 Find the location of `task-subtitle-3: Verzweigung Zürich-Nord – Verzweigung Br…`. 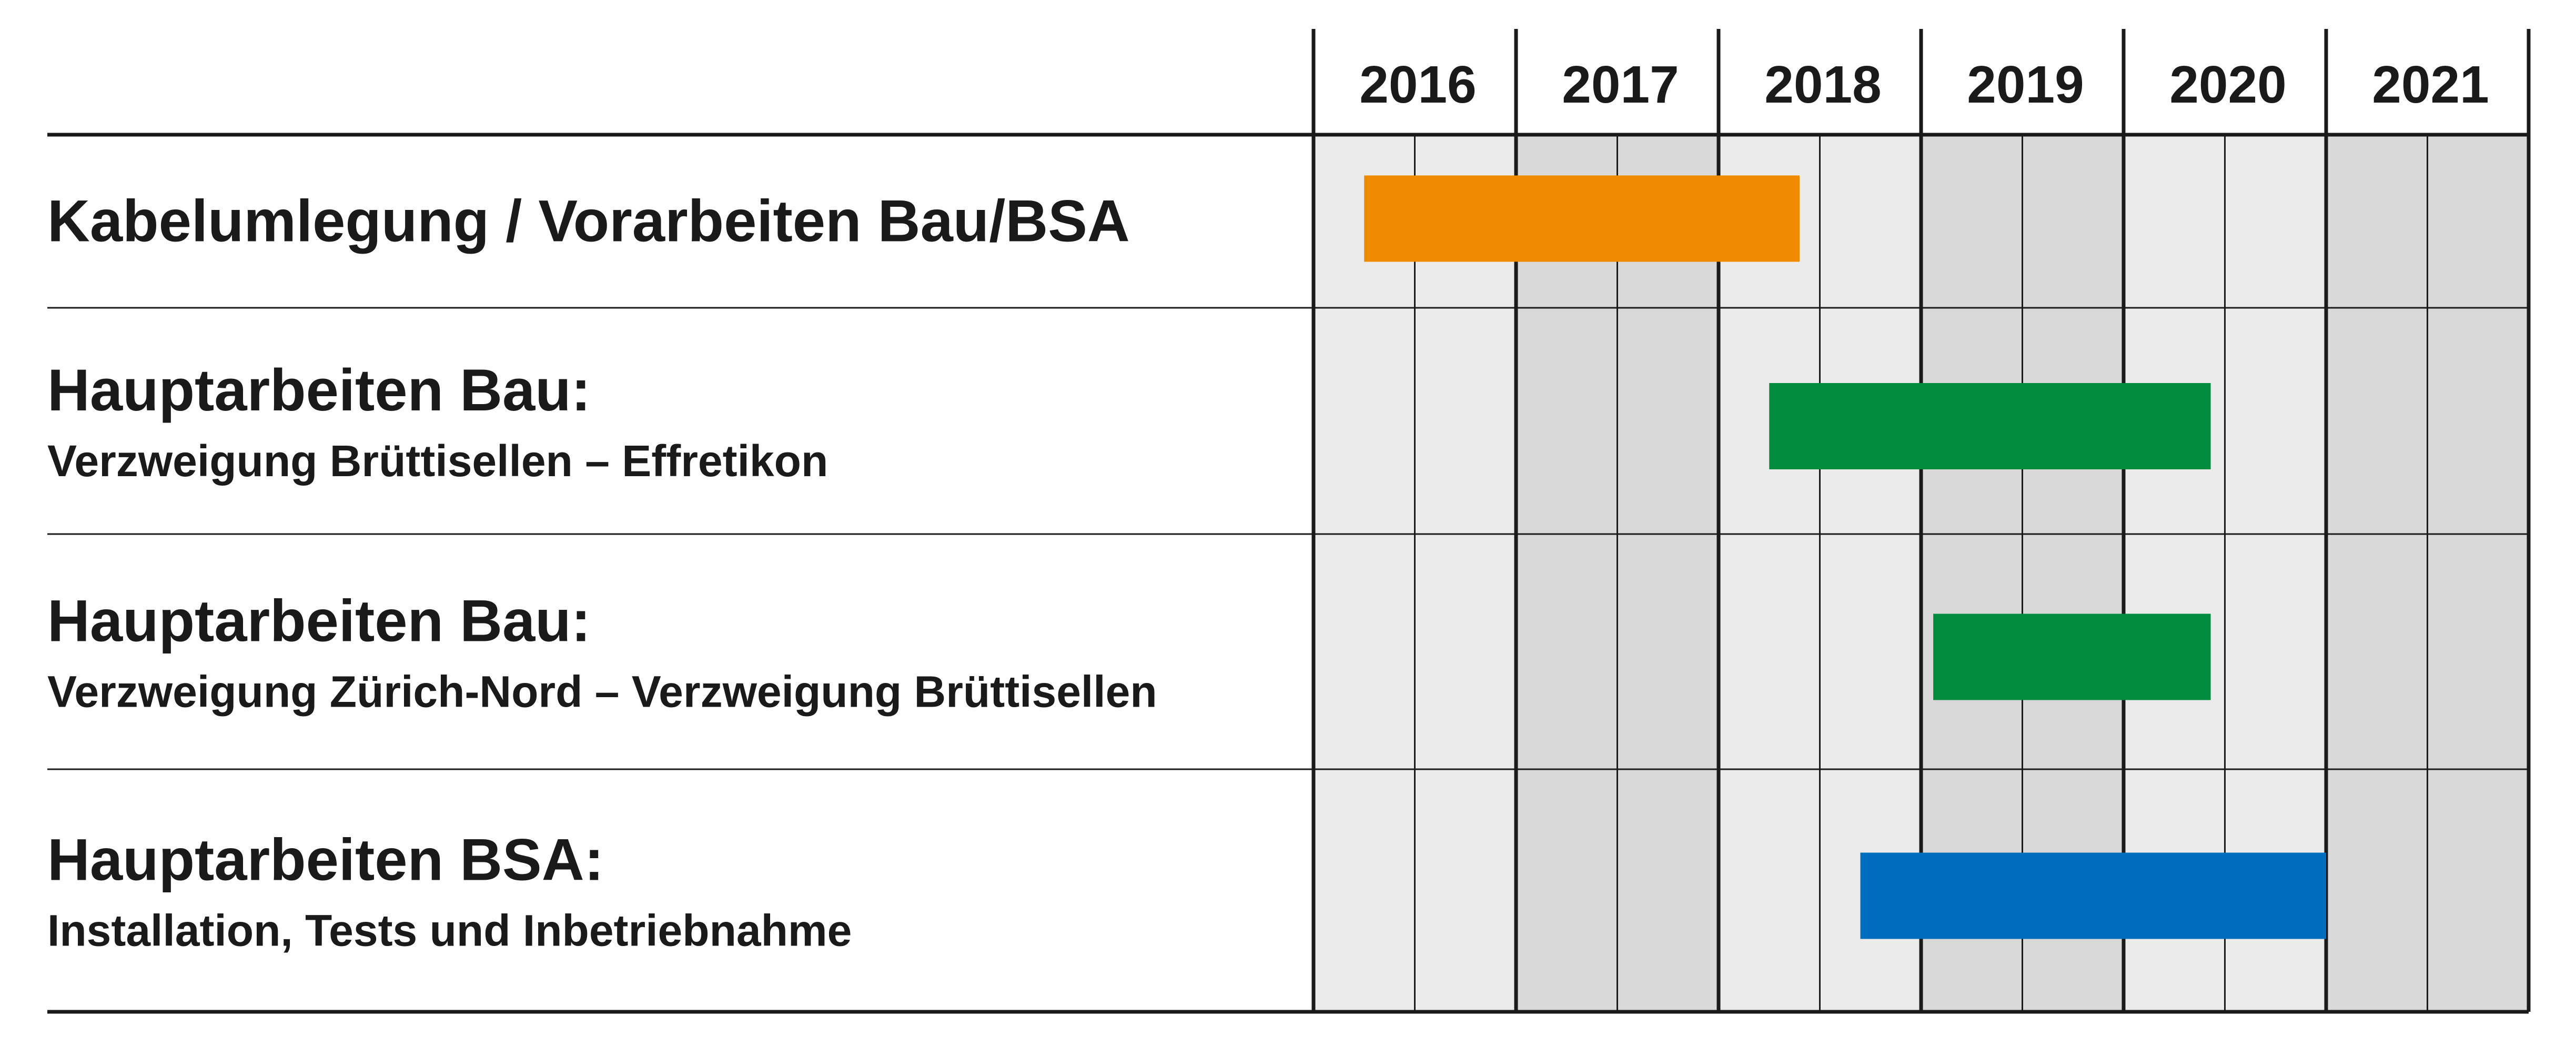

task-subtitle-3: Verzweigung Zürich-Nord – Verzweigung Br… is located at coordinates (602, 692).